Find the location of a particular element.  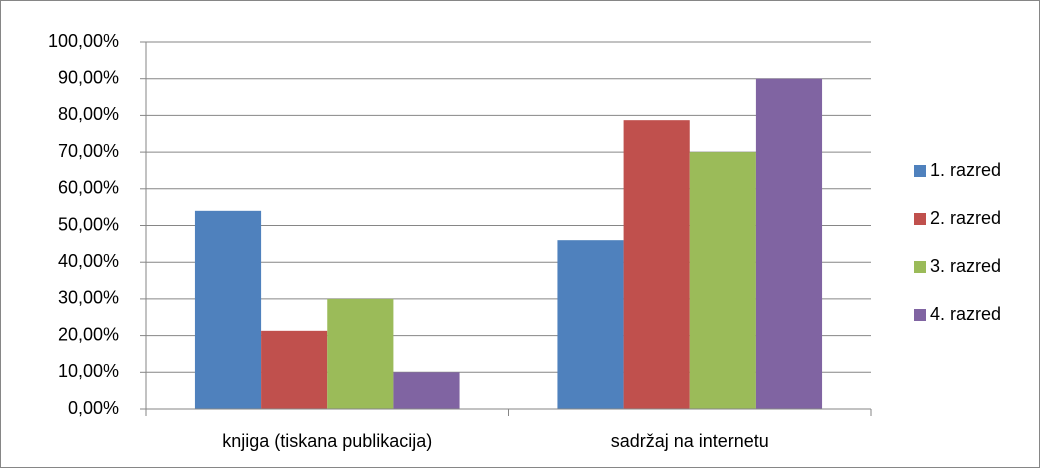

legend-label: 1. razred is located at coordinates (965, 170).